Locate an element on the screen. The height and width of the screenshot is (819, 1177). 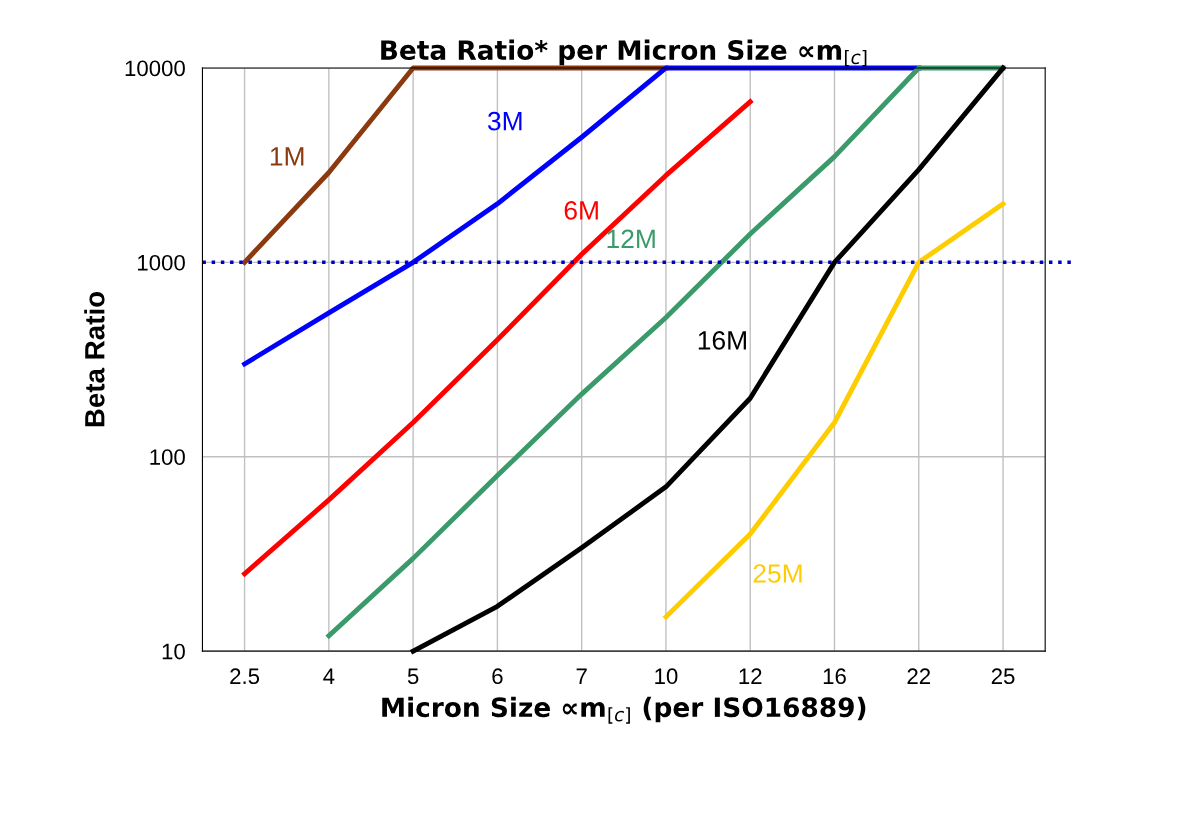
series-label: 25M is located at coordinates (777, 573).